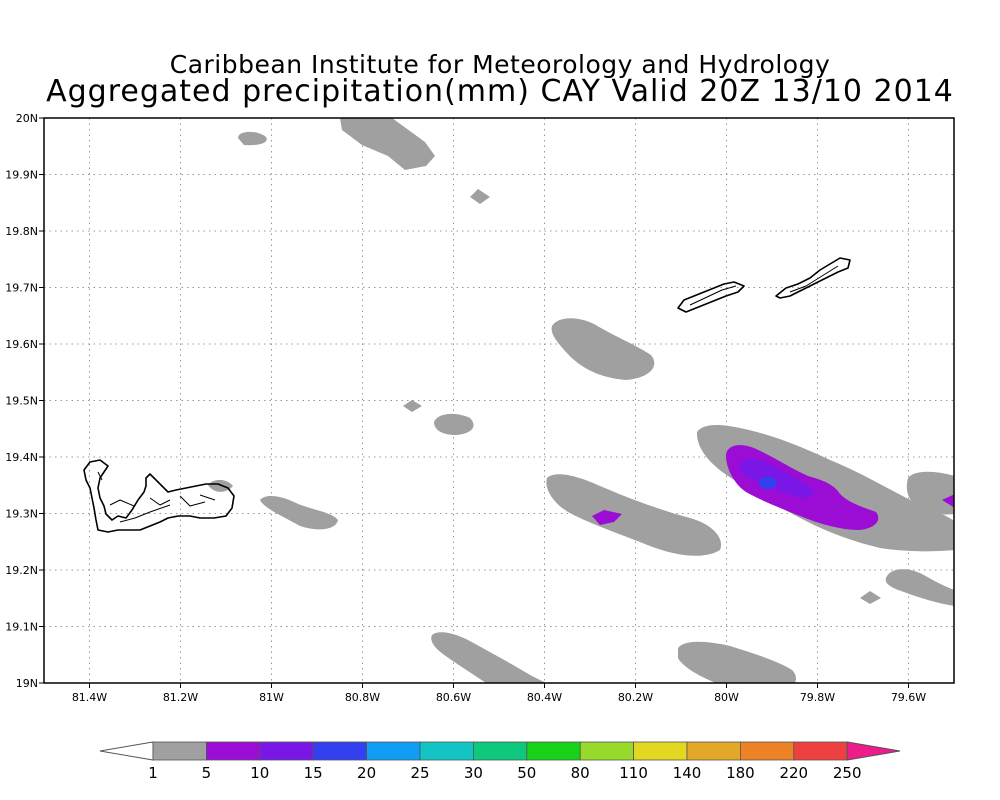  Describe the element at coordinates (817, 697) in the screenshot. I see `x-tick-label: 79.8W` at that location.